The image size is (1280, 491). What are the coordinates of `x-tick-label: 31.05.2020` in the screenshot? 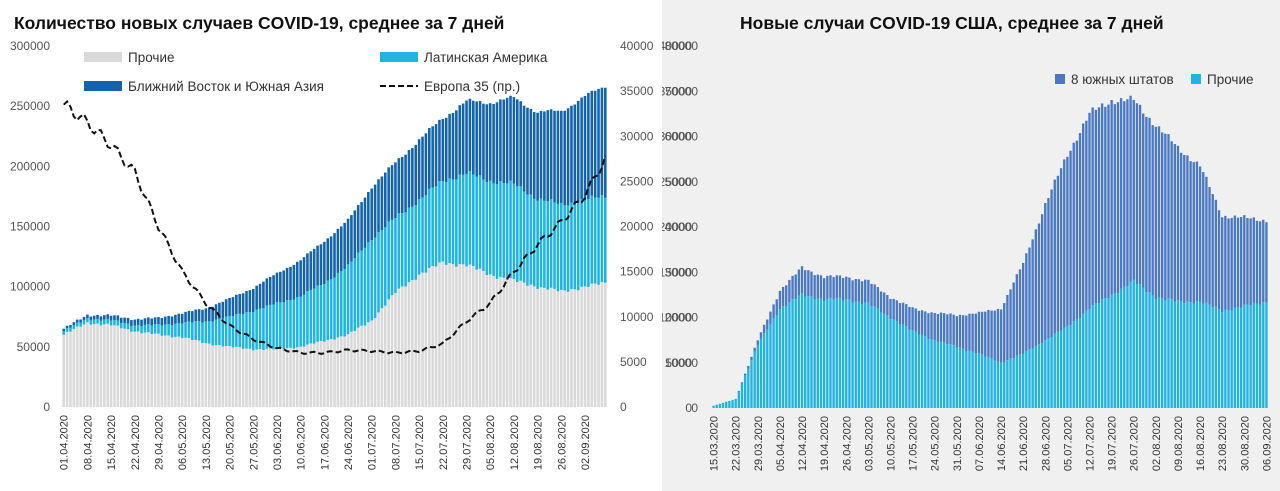 It's located at (958, 443).